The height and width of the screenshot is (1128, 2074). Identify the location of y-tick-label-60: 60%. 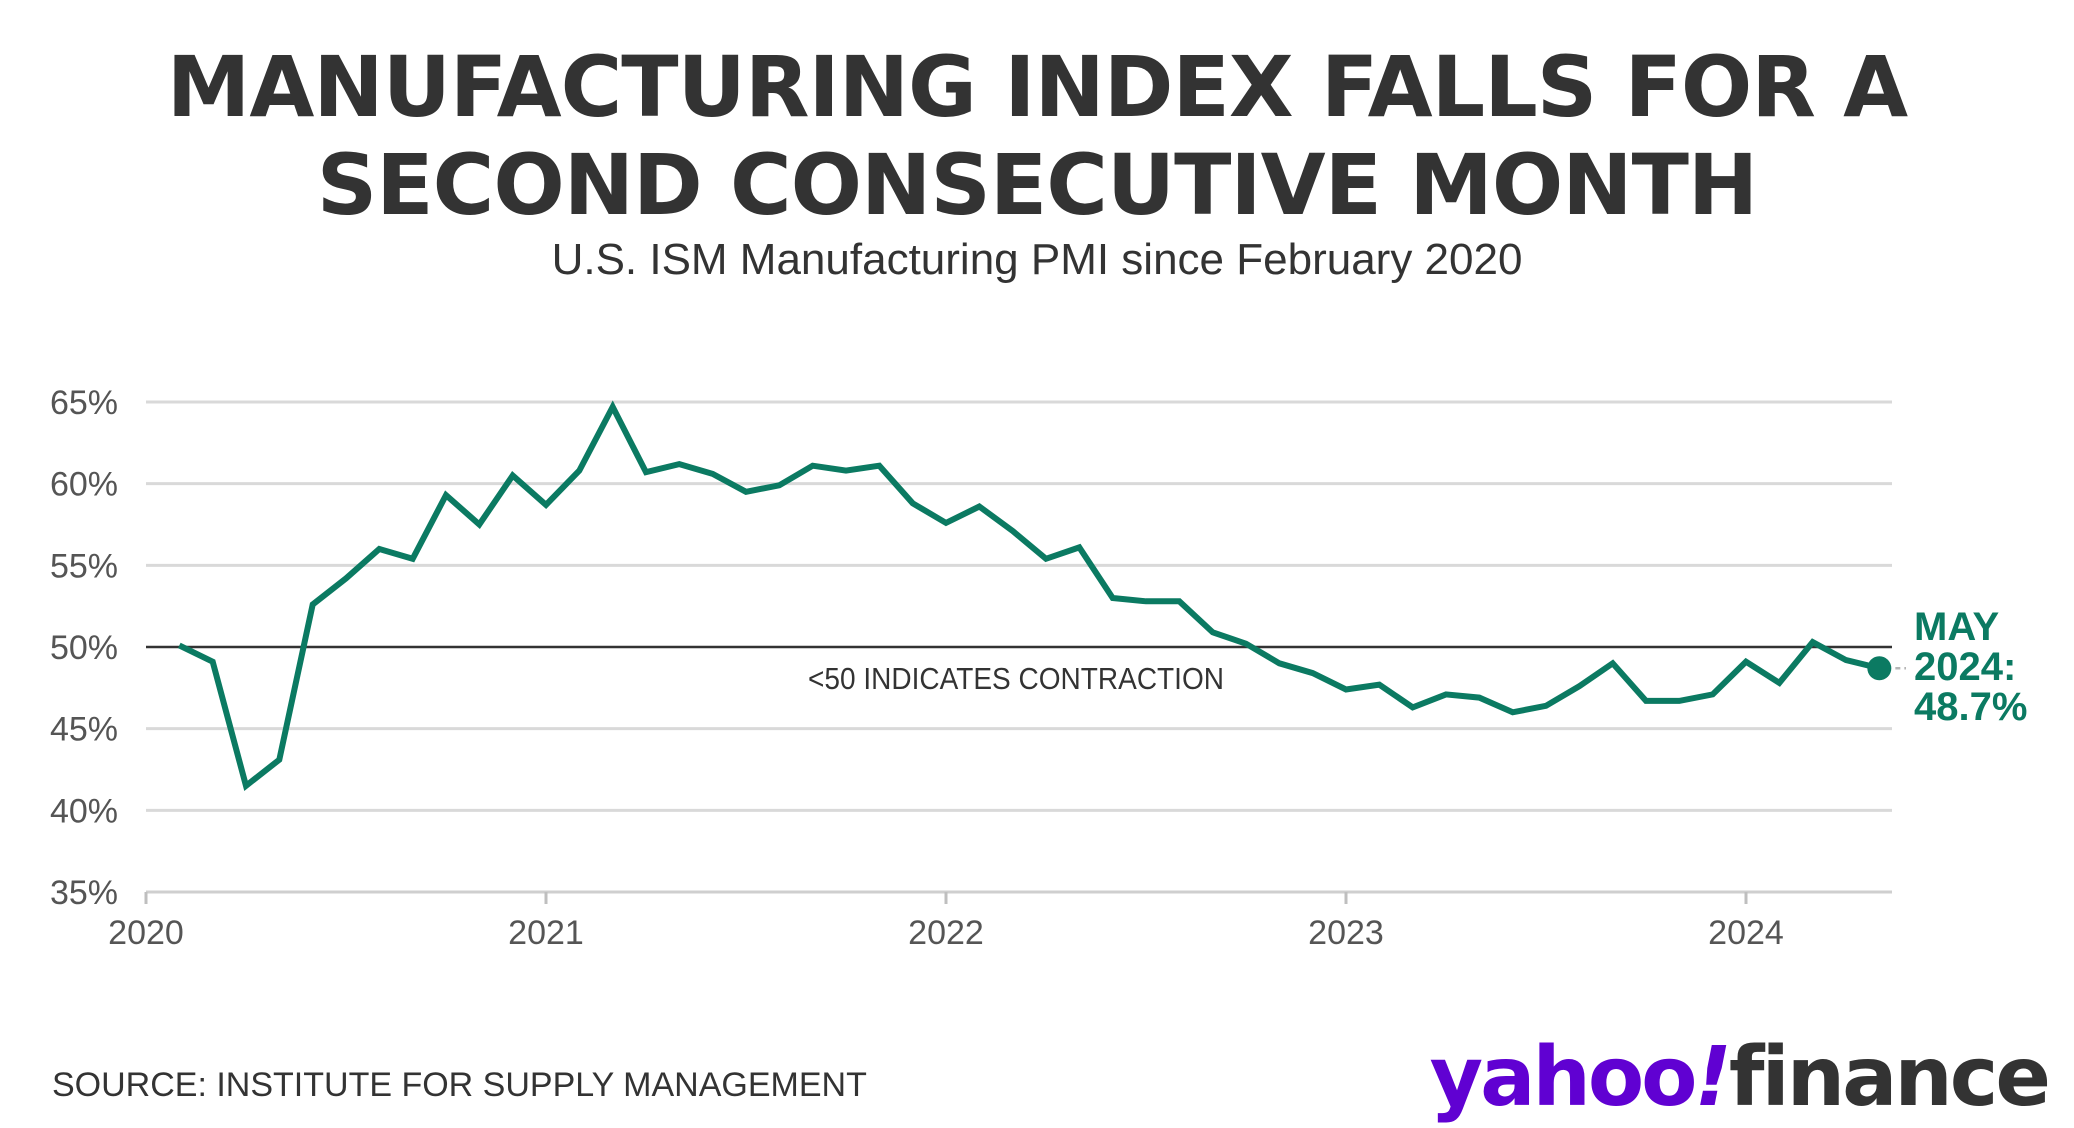
(84, 485).